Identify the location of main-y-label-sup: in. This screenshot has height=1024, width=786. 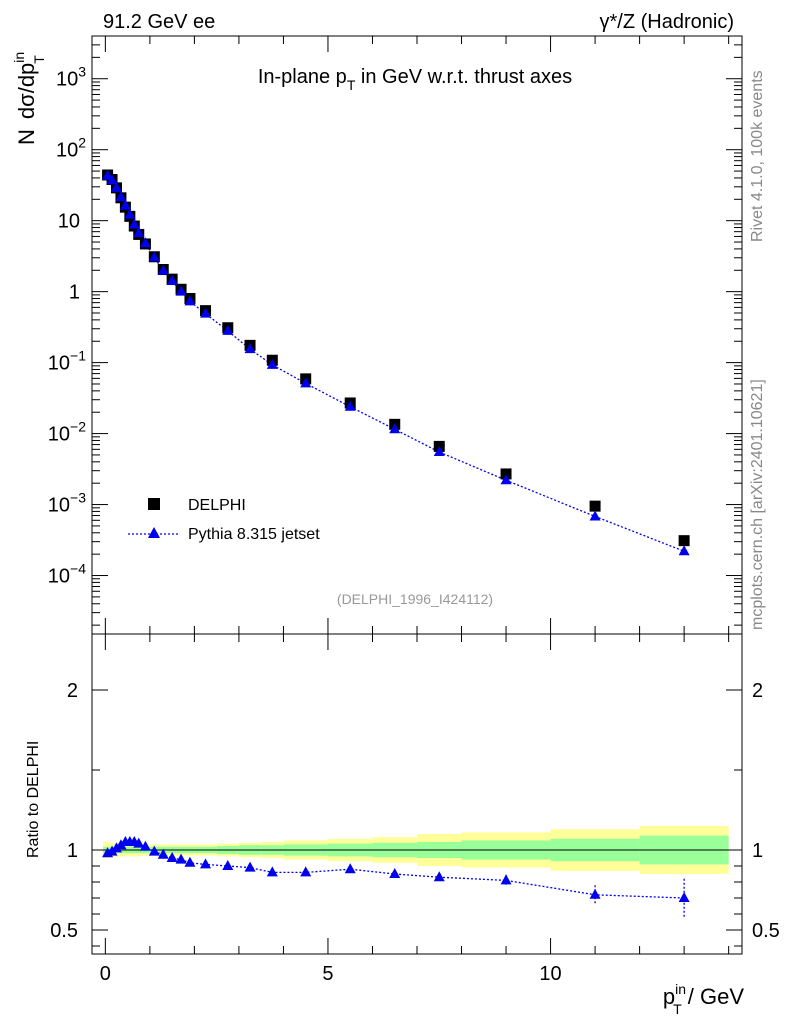
(19, 57).